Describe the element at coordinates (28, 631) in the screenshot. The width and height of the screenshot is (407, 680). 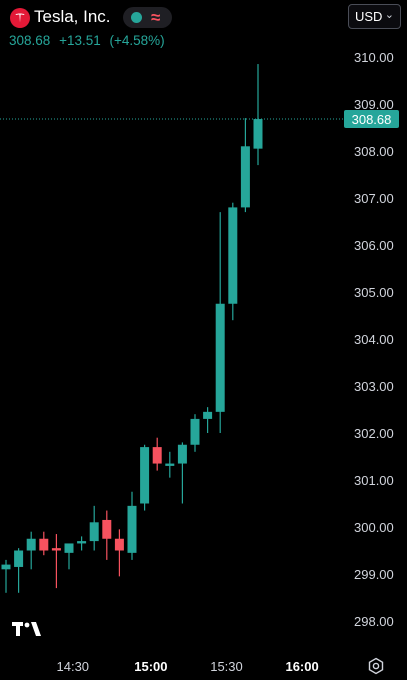
I see `tradingview-logo-icon` at that location.